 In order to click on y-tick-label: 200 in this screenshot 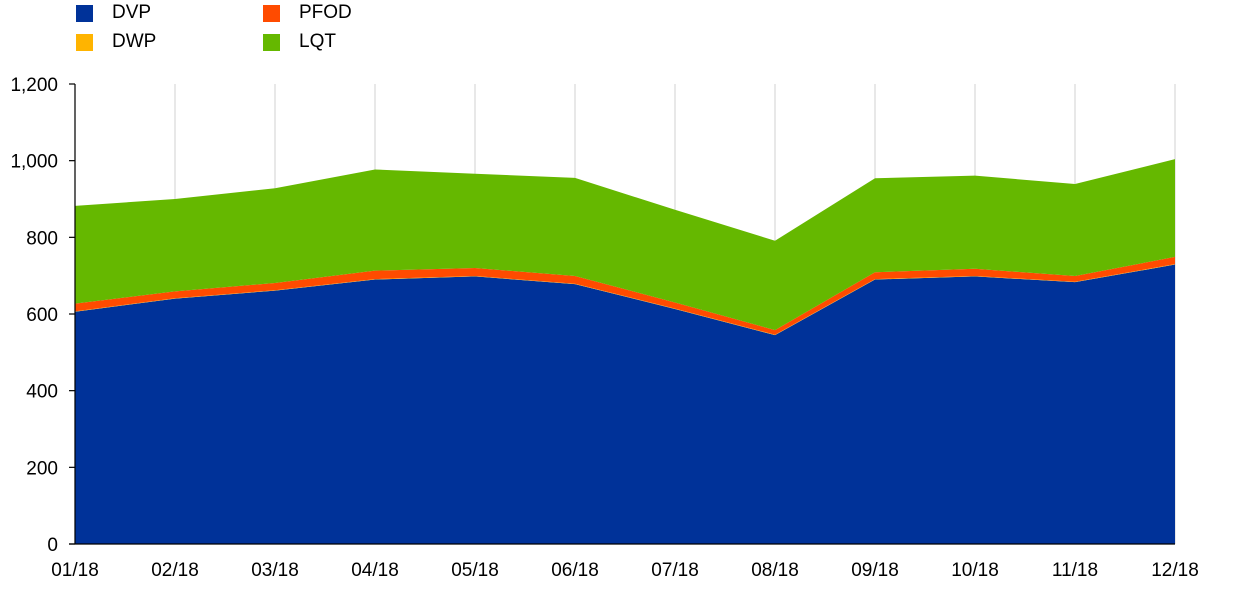, I will do `click(42, 468)`.